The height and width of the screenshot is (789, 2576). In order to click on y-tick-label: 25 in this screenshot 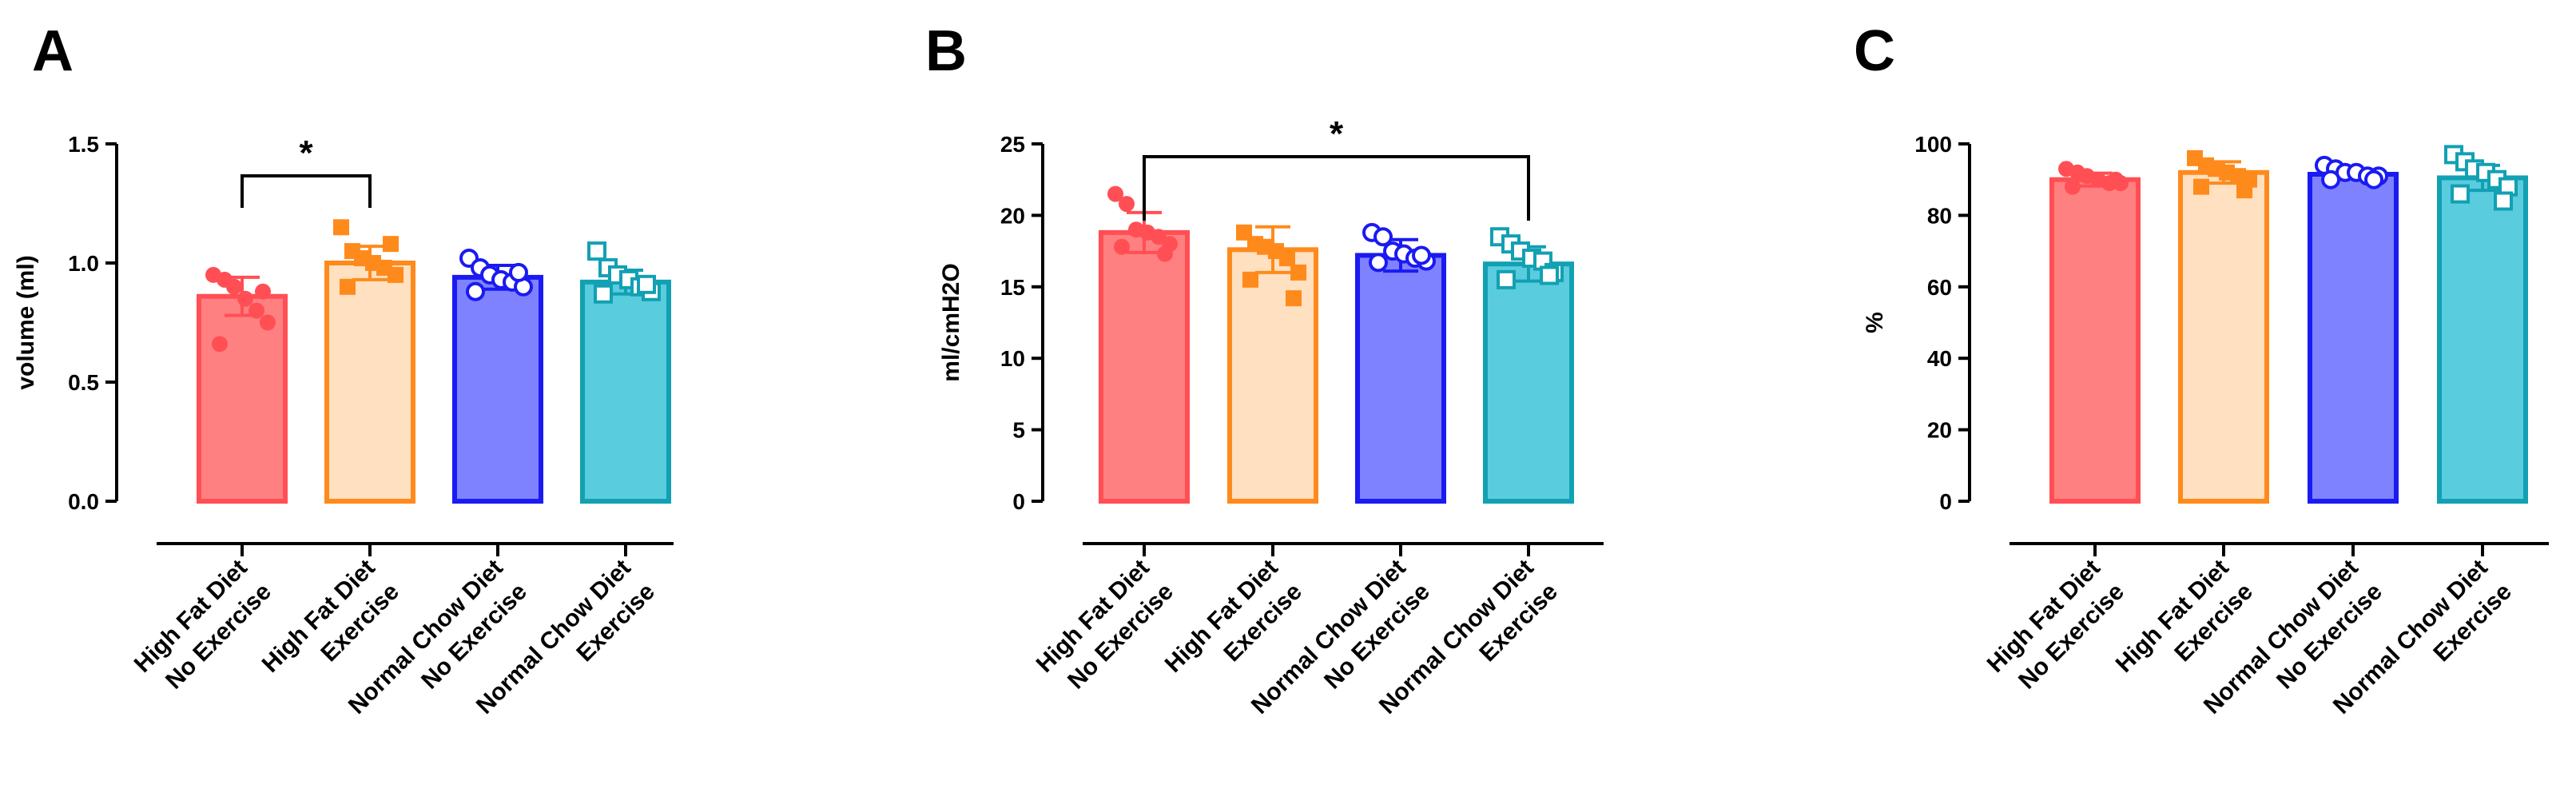, I will do `click(1012, 144)`.